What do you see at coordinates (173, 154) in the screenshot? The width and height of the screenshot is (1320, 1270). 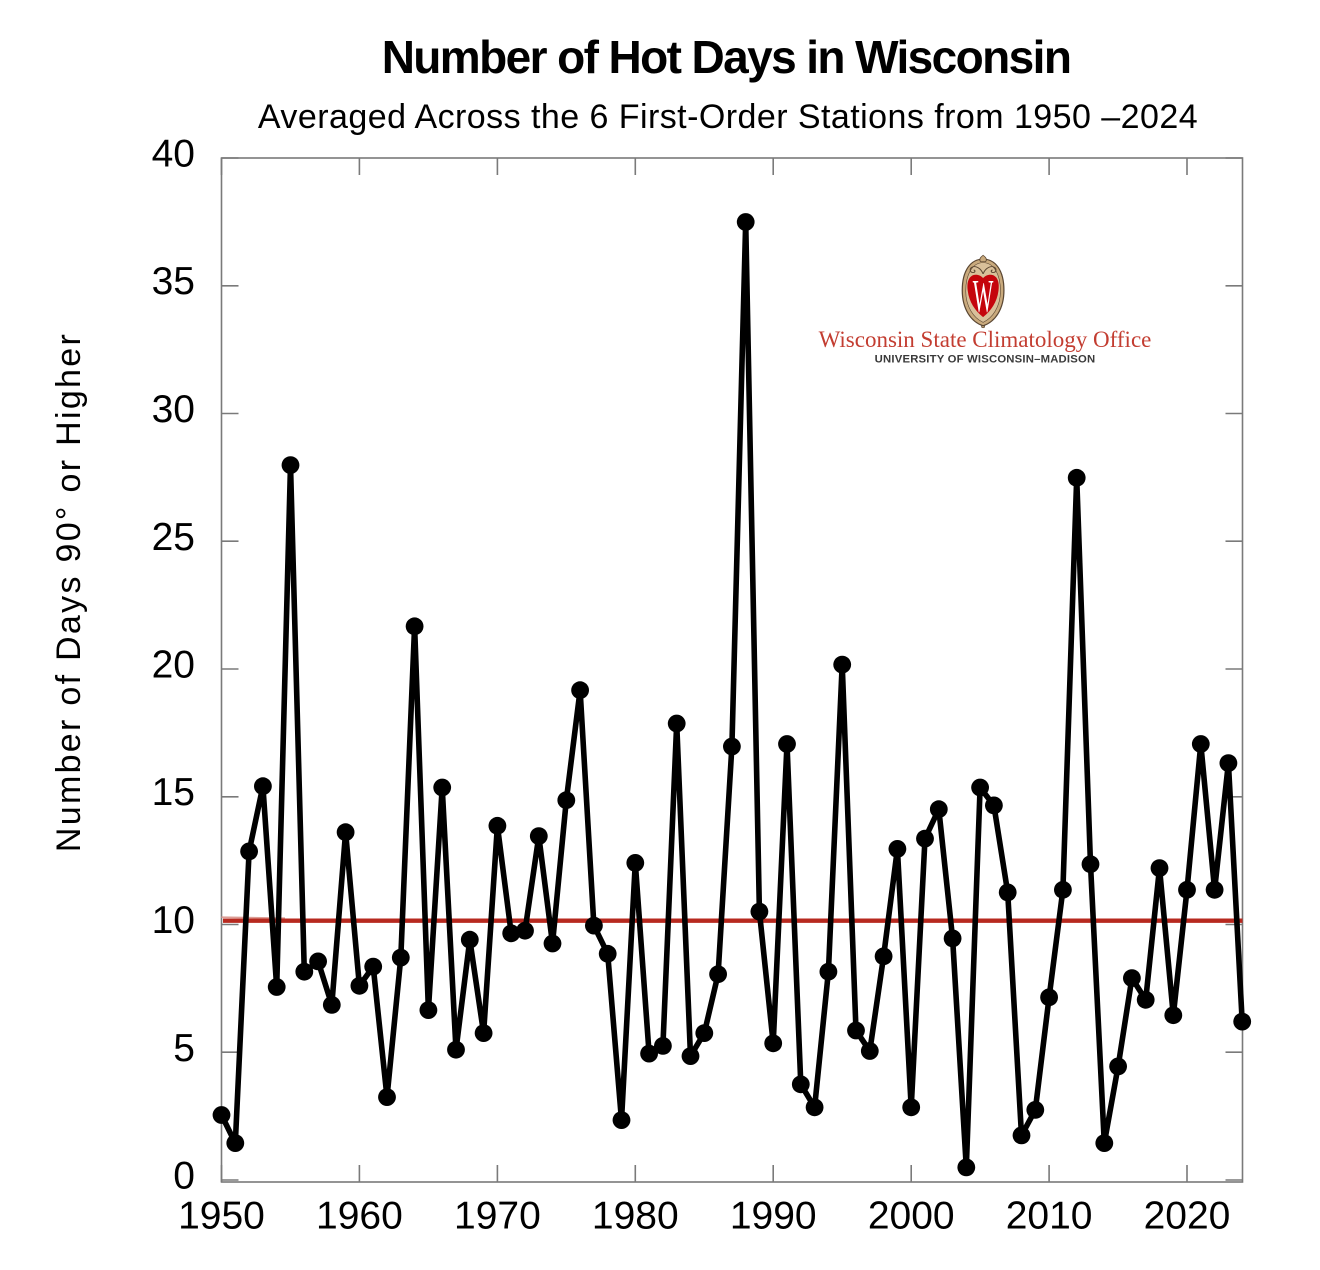 I see `svg-text: 40` at bounding box center [173, 154].